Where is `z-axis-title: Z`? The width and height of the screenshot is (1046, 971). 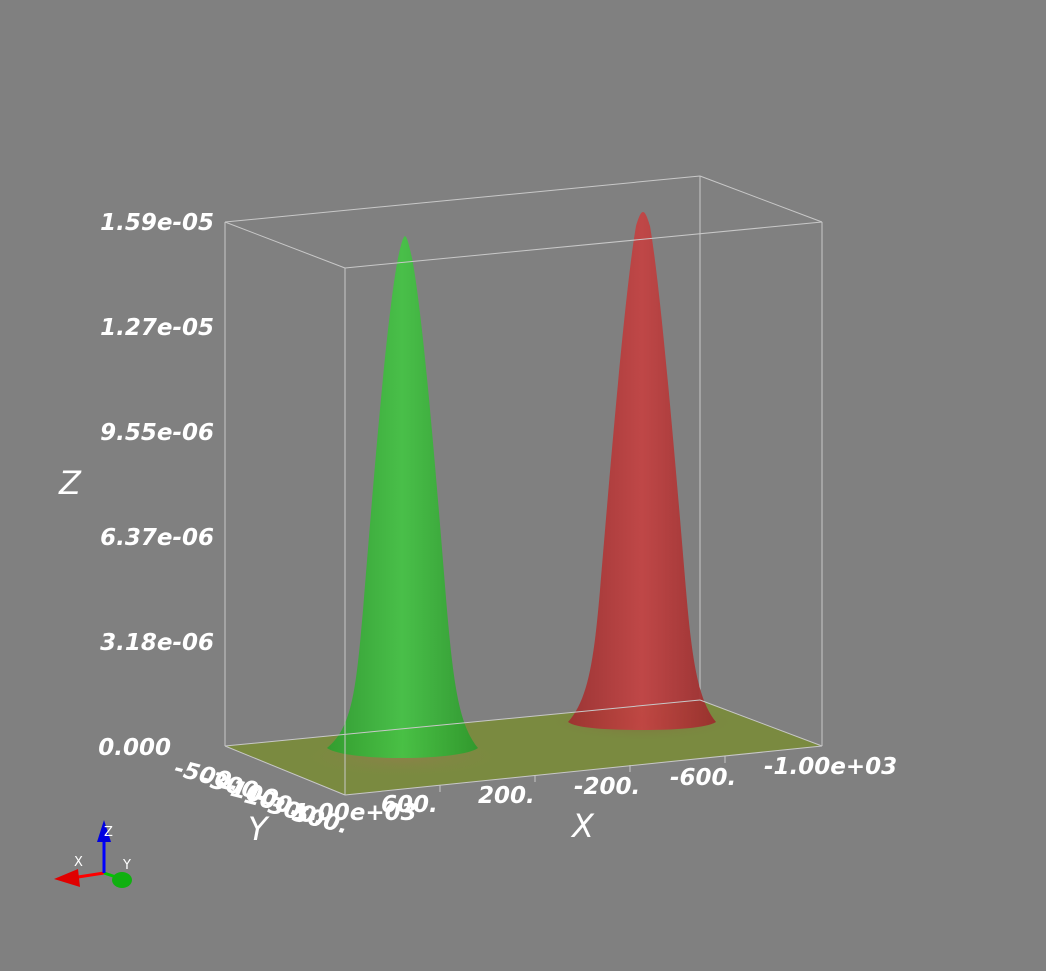 z-axis-title: Z is located at coordinates (70, 483).